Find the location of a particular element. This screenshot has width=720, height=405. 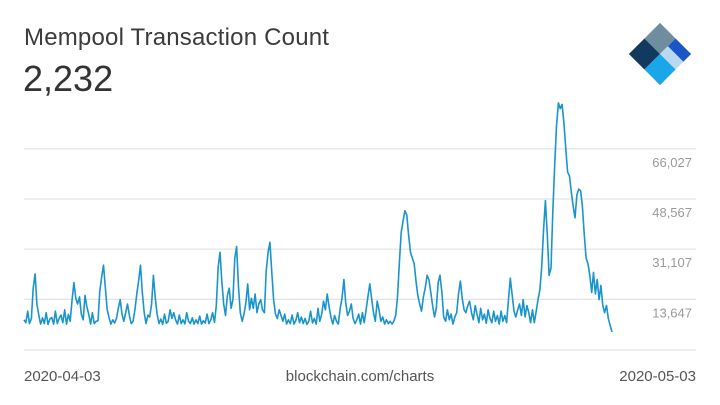

x-axis-start-date: 2020-04-03 is located at coordinates (62, 376).